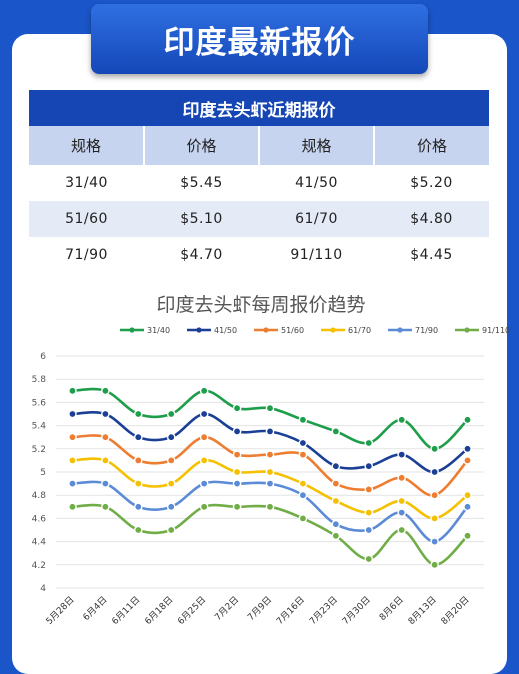  What do you see at coordinates (86, 183) in the screenshot?
I see `cell-spec: 31/40` at bounding box center [86, 183].